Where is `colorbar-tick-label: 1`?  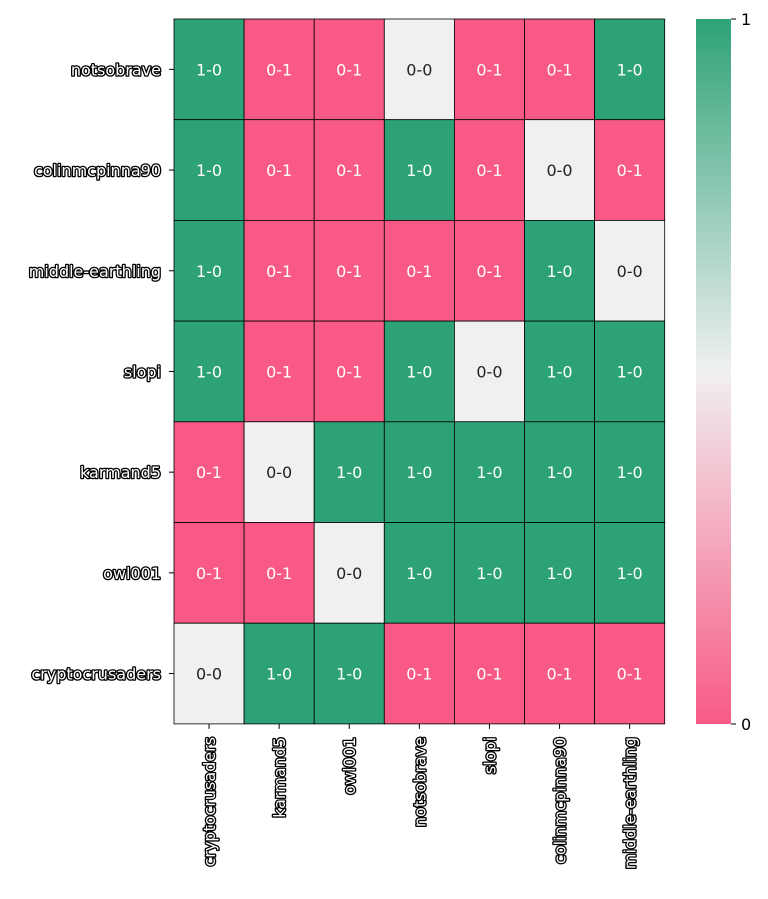 colorbar-tick-label: 1 is located at coordinates (746, 19).